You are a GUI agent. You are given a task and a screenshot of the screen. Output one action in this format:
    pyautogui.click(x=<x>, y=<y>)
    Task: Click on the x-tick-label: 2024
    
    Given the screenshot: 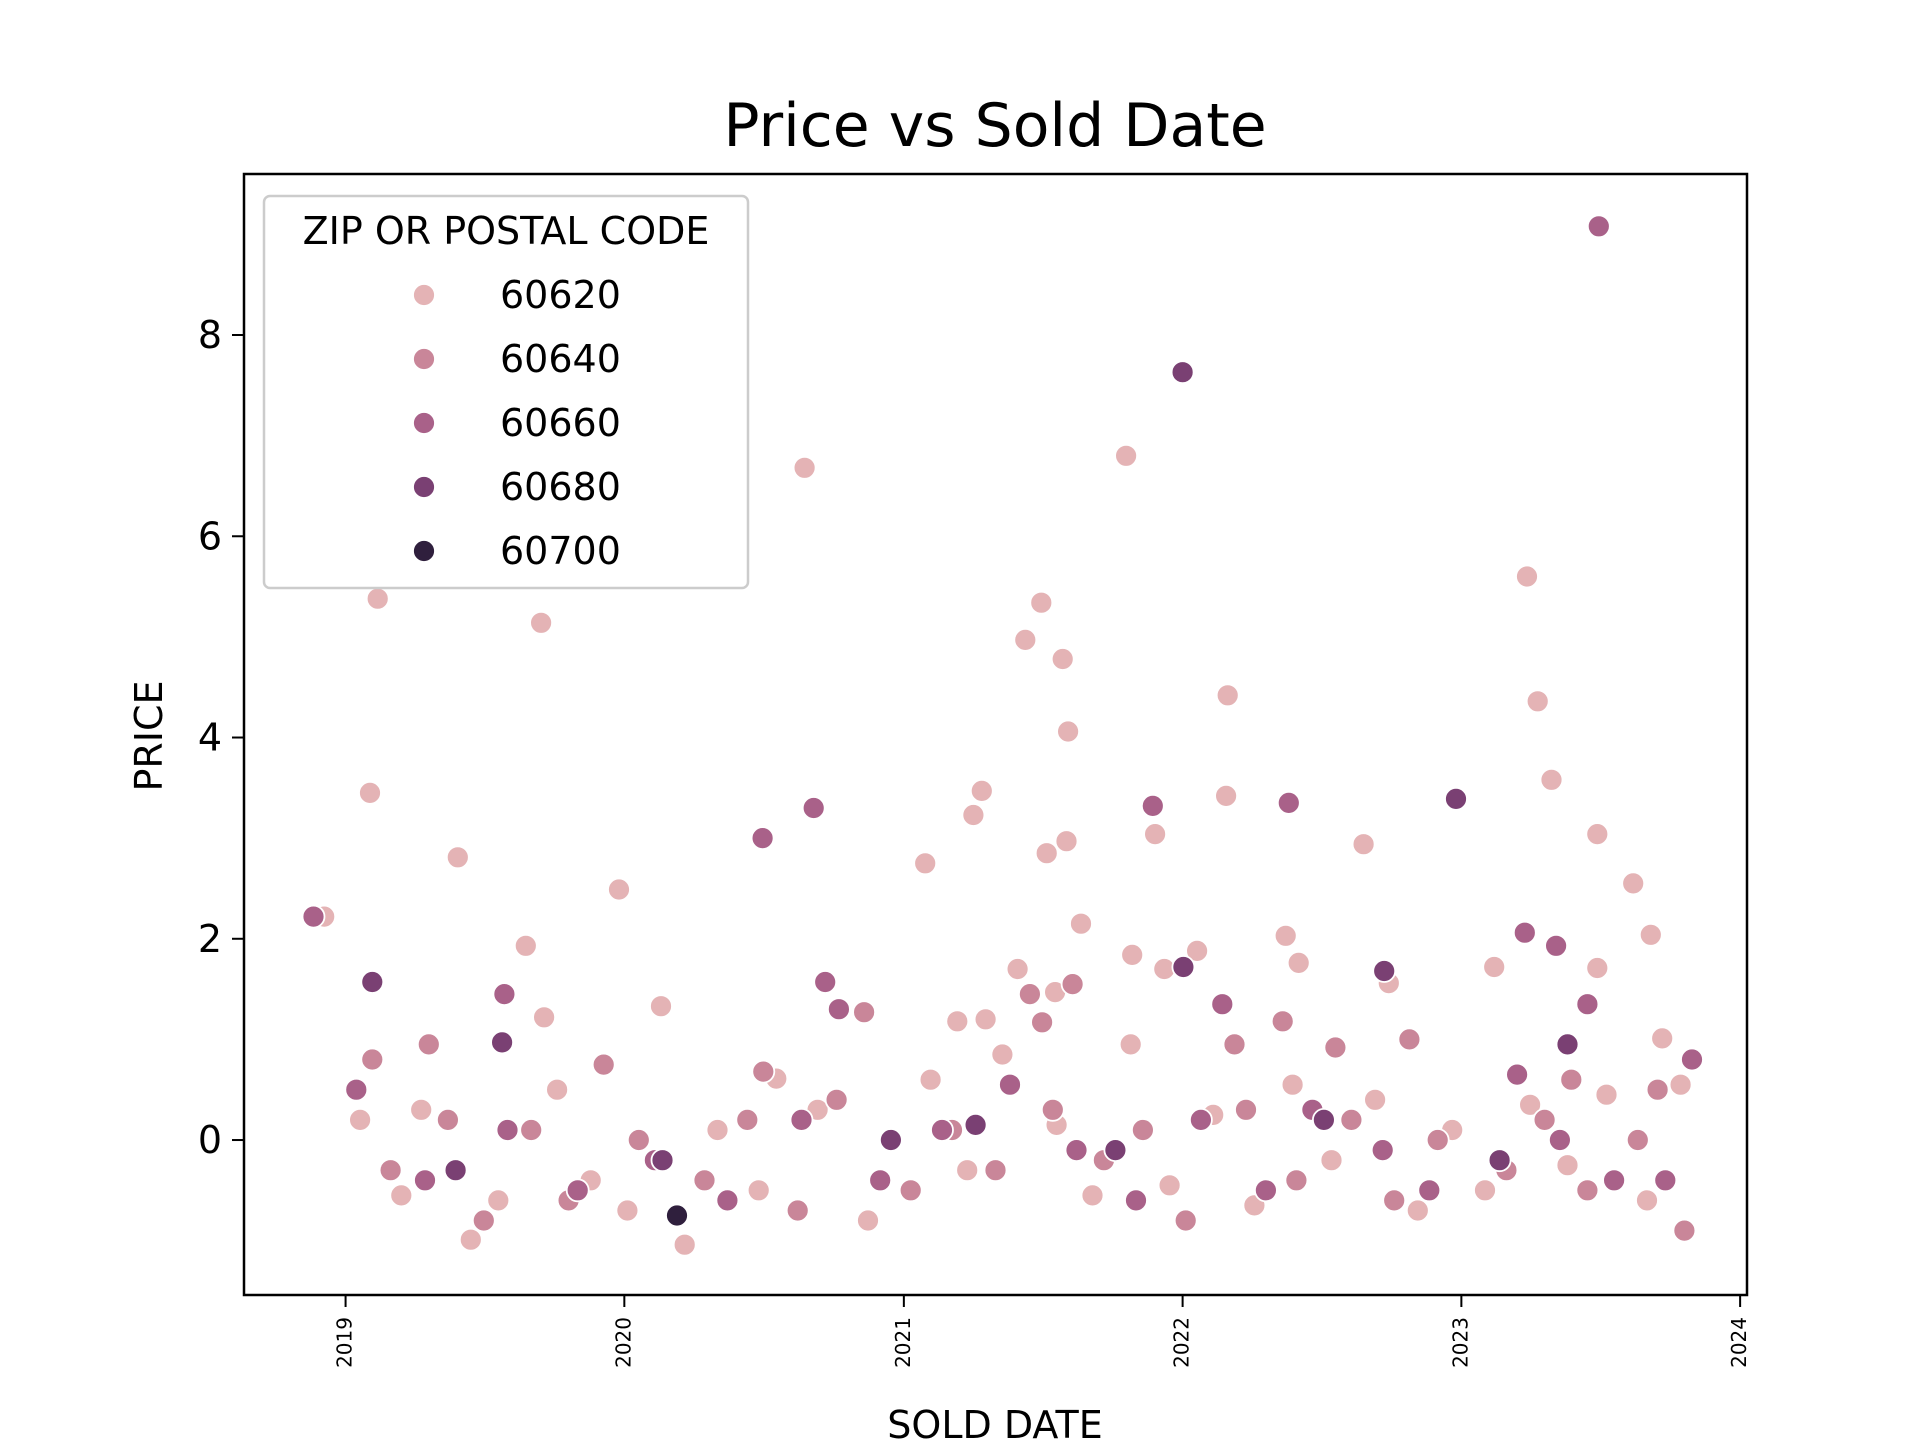 What is the action you would take?
    pyautogui.click(x=1739, y=1342)
    